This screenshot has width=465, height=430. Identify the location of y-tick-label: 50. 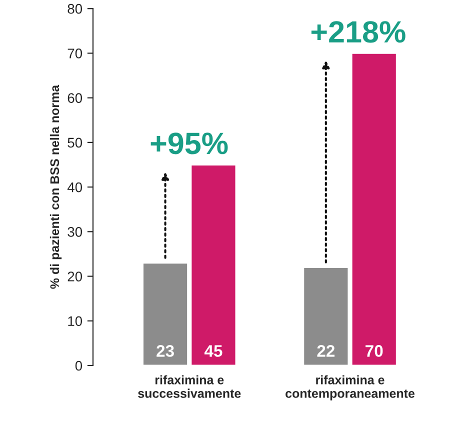
(75, 143).